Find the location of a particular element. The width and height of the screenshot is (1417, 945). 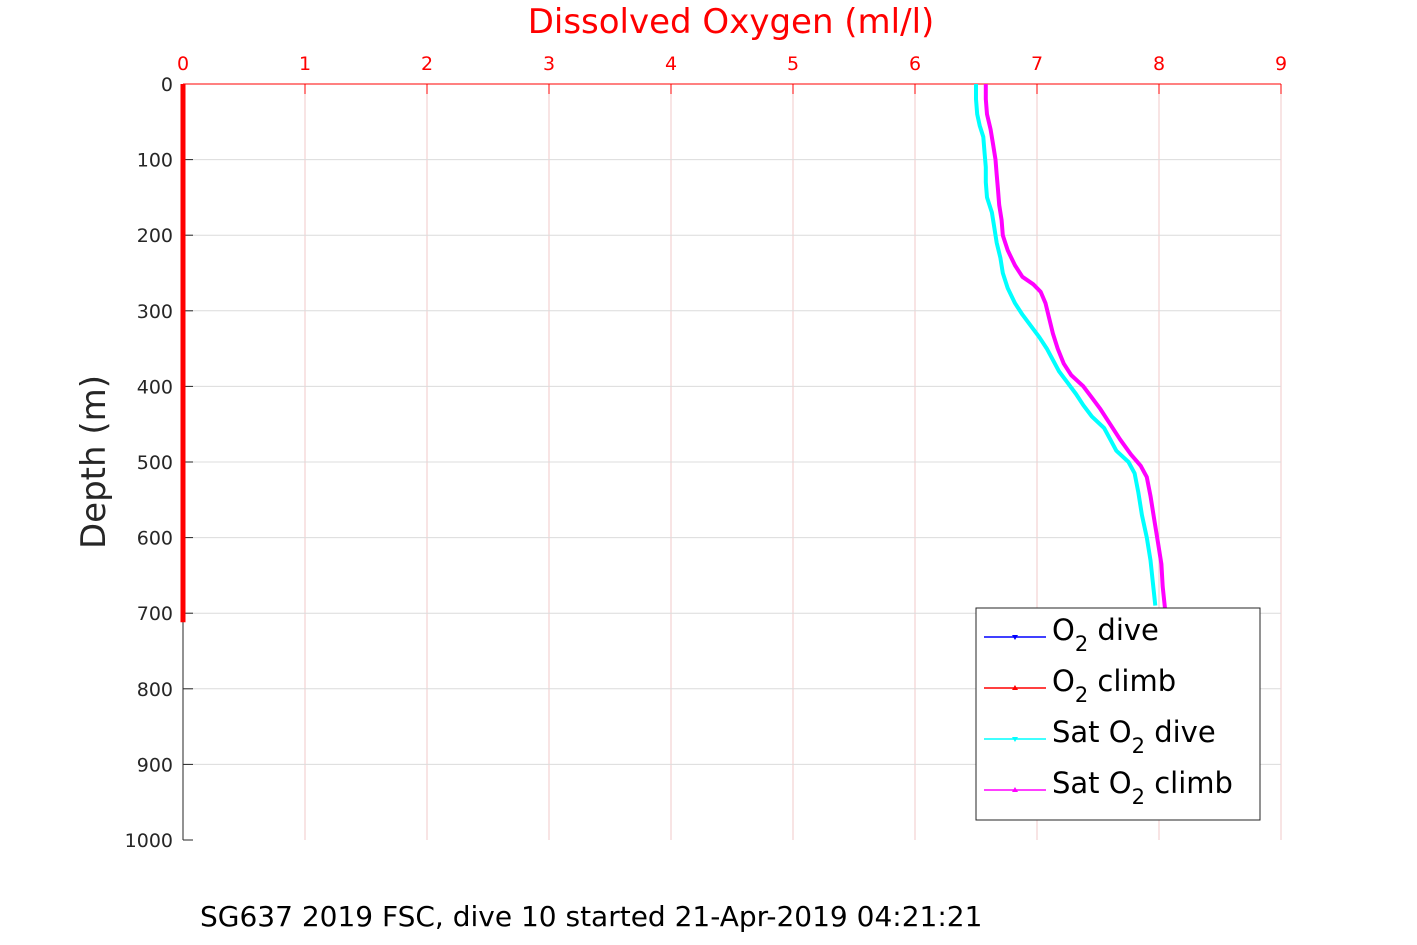

x-tick-label: 9 is located at coordinates (1281, 64).